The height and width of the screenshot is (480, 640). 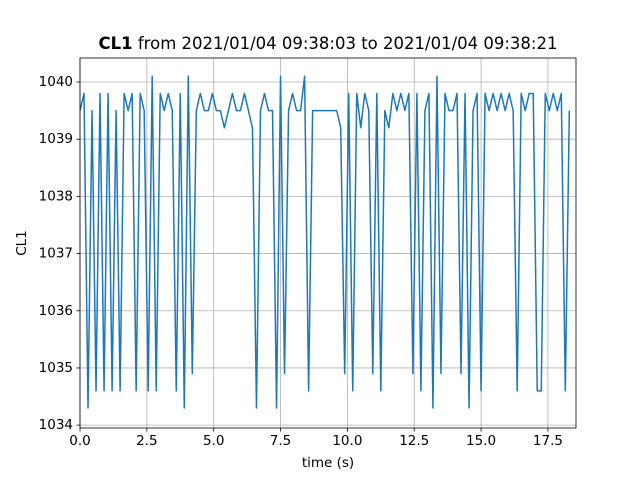 What do you see at coordinates (56, 311) in the screenshot?
I see `y-tick-label: 1036` at bounding box center [56, 311].